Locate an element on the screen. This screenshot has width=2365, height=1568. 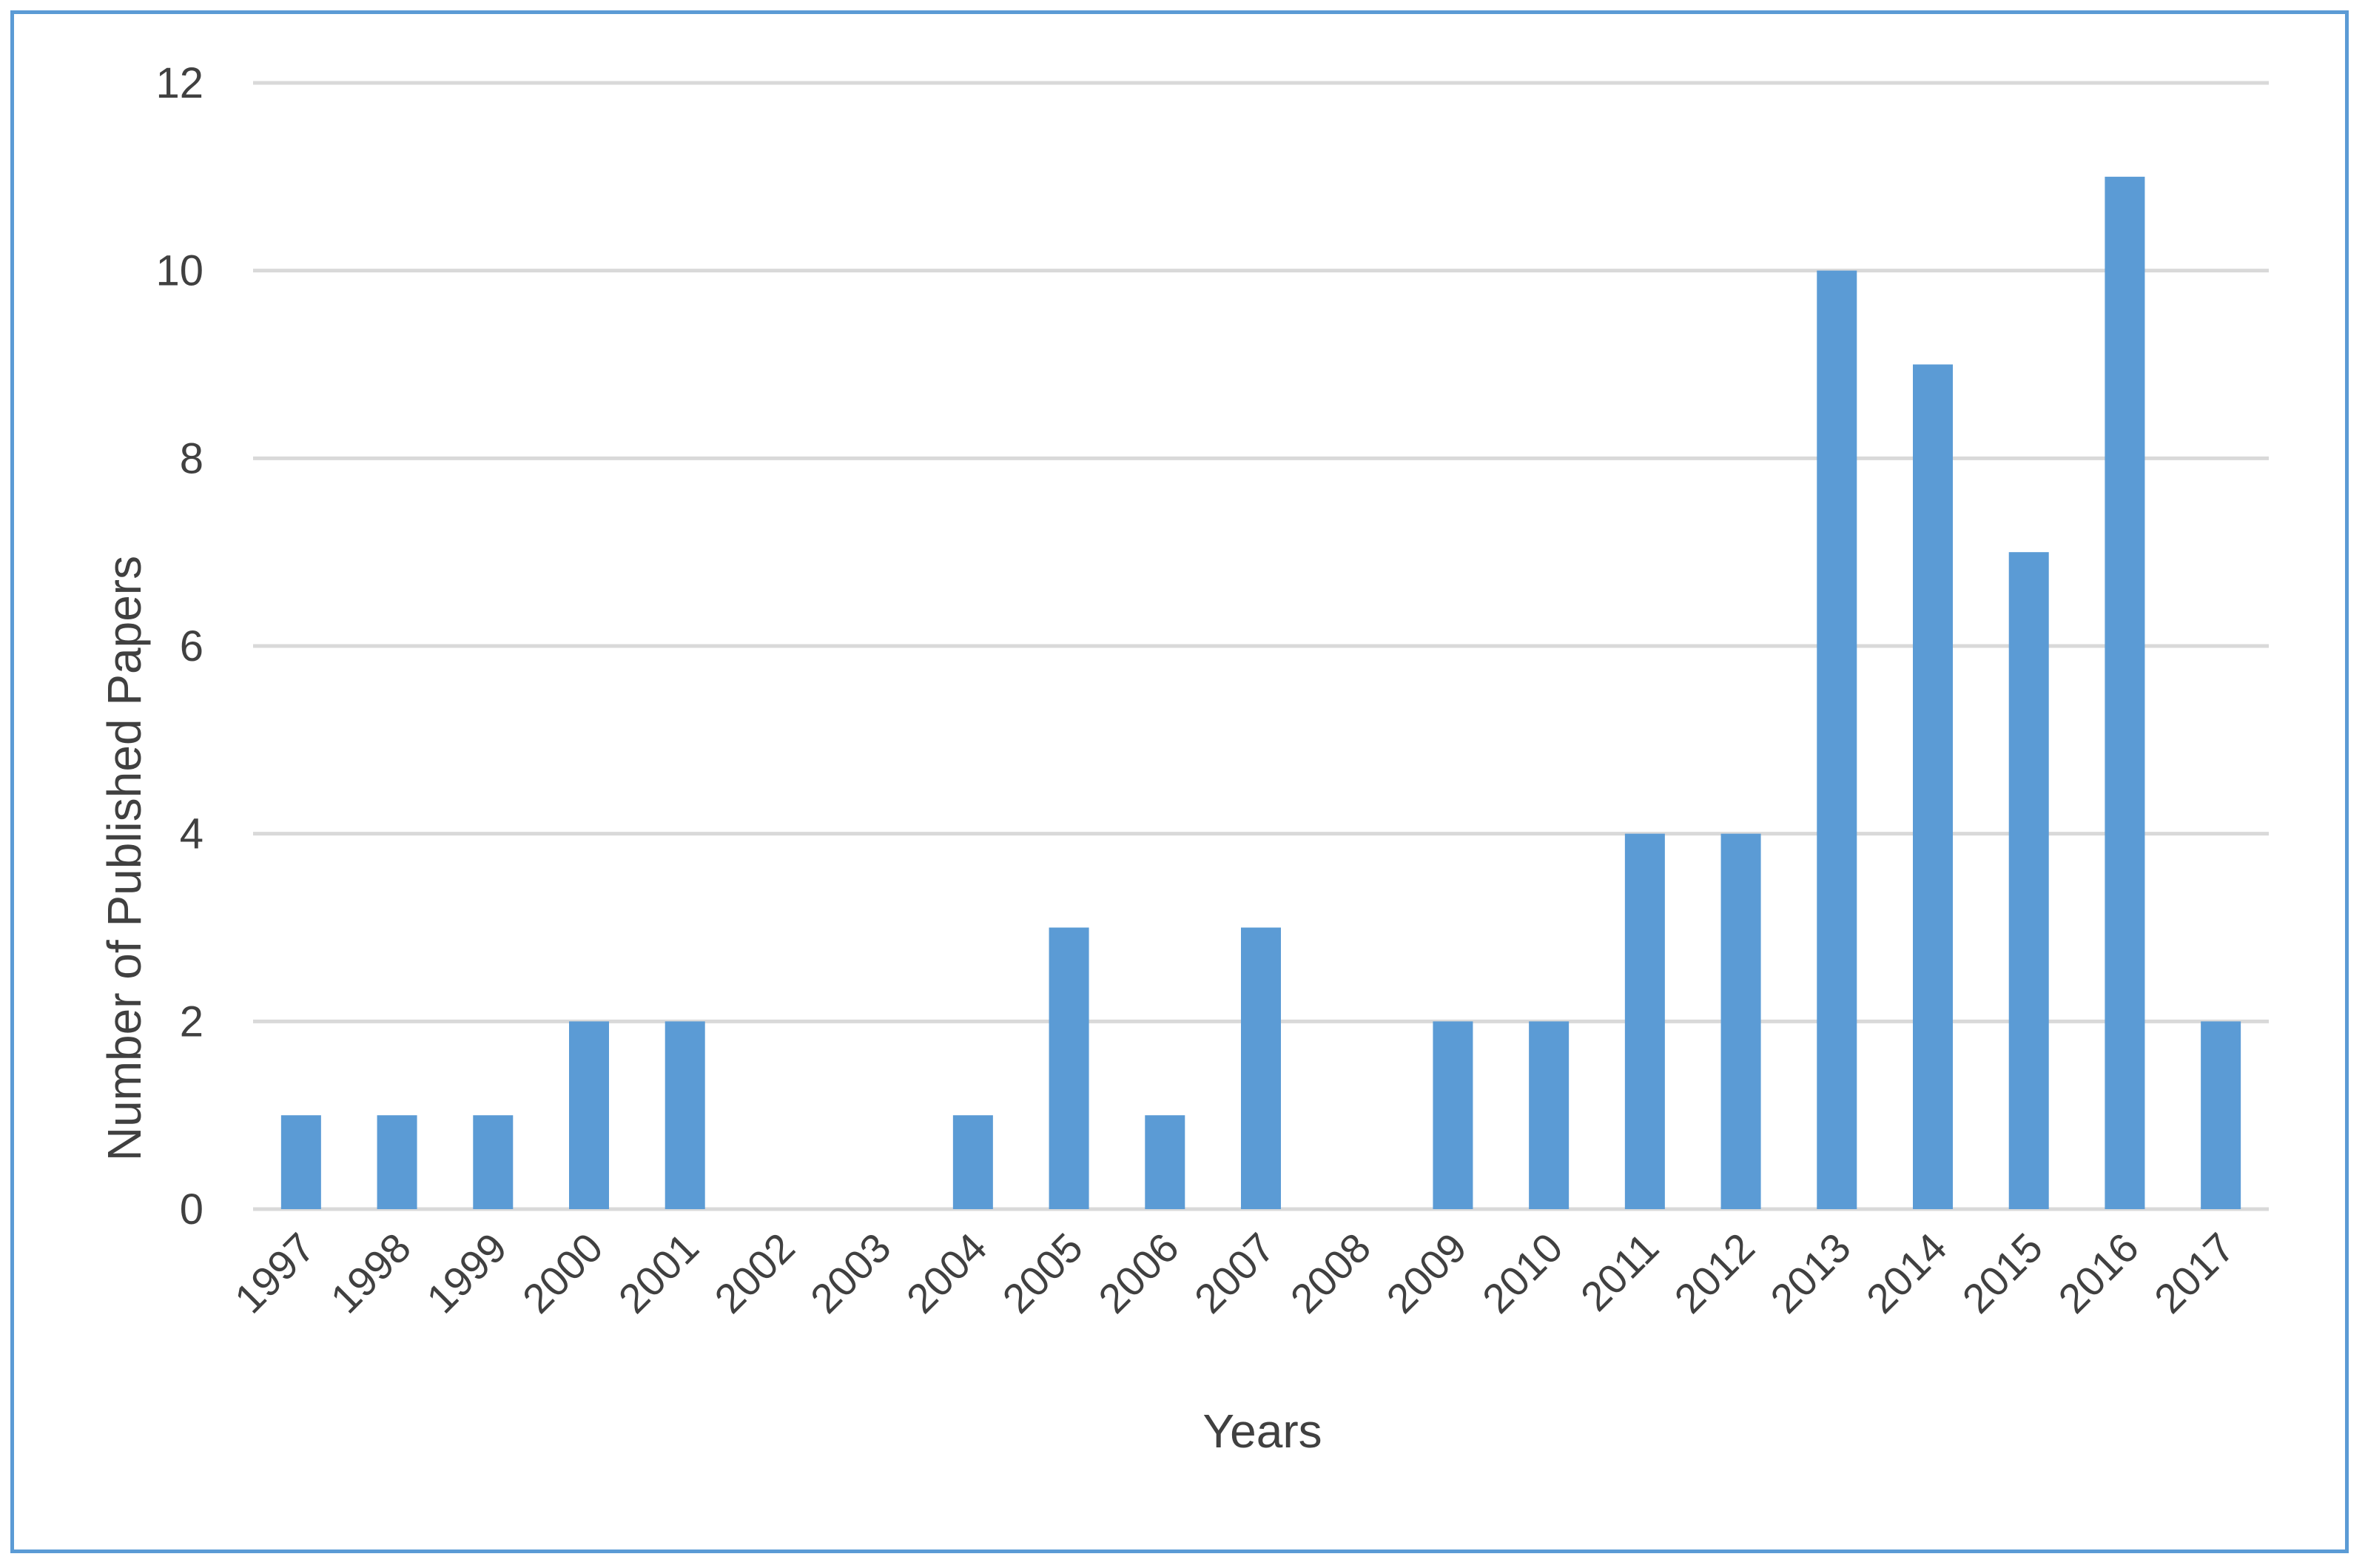
x-tick-label: 2010 is located at coordinates (1522, 1273).